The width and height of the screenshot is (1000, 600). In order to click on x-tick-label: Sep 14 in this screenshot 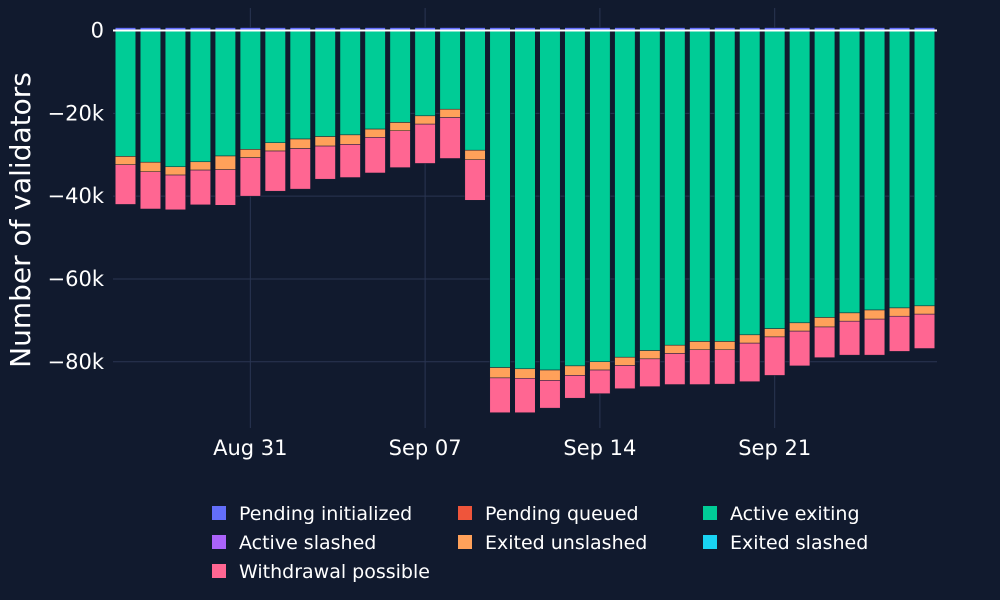, I will do `click(599, 448)`.